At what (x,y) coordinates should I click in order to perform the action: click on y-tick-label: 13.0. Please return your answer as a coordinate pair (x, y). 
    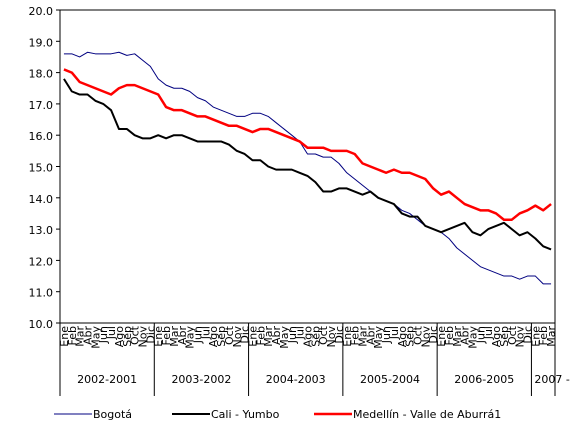
    Looking at the image, I should click on (41, 230).